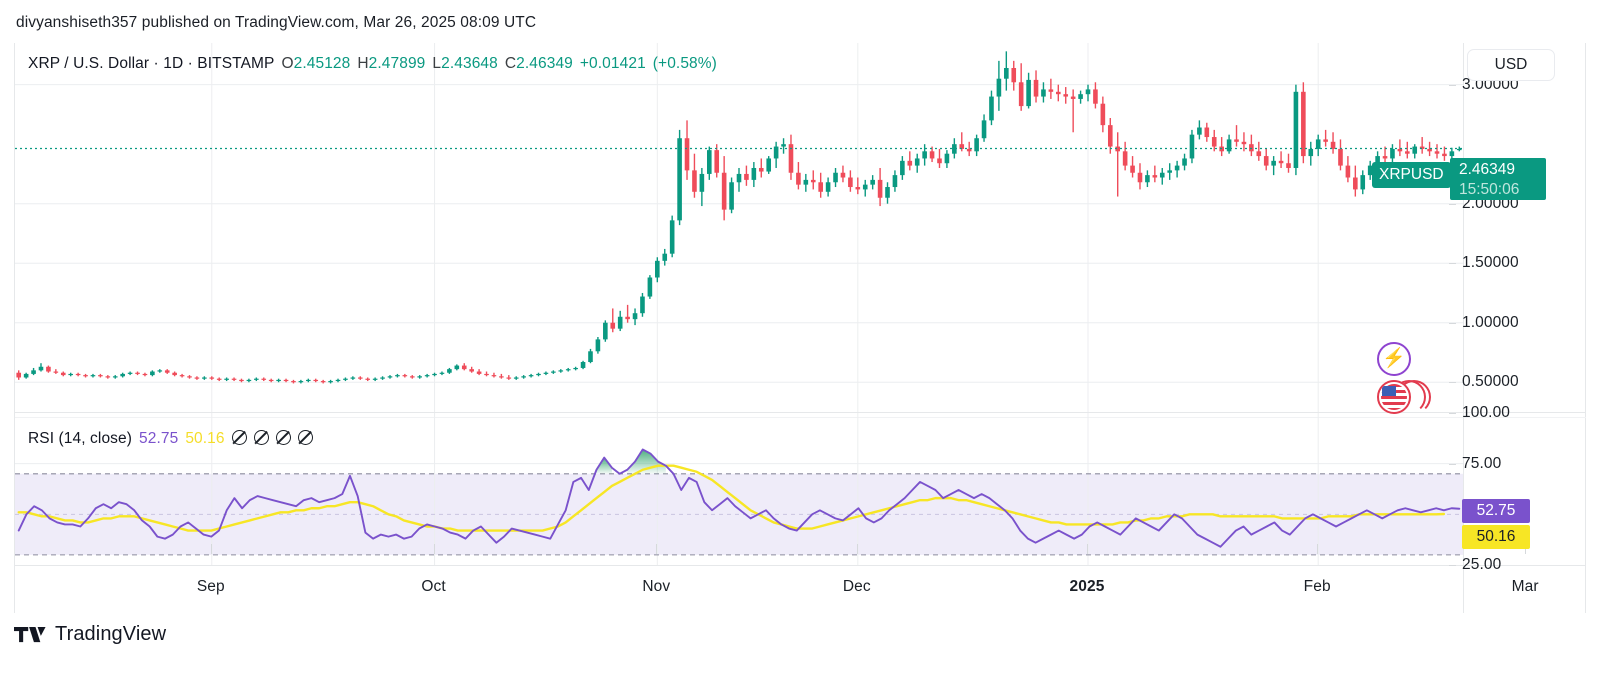  Describe the element at coordinates (30, 634) in the screenshot. I see `tradingview-logo-icon` at that location.